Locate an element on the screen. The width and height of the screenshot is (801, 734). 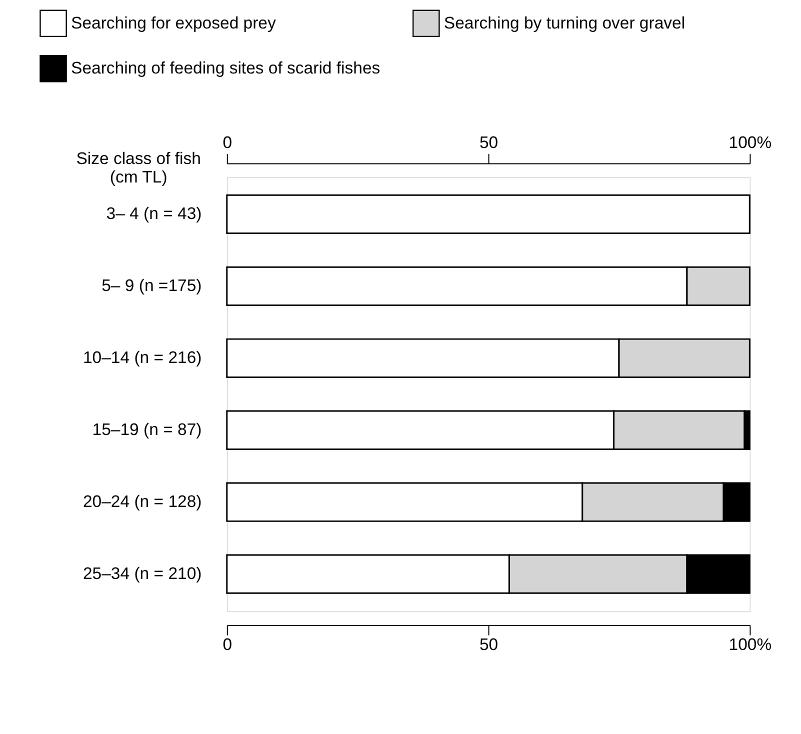
x2-tick-label: 0 is located at coordinates (227, 644).